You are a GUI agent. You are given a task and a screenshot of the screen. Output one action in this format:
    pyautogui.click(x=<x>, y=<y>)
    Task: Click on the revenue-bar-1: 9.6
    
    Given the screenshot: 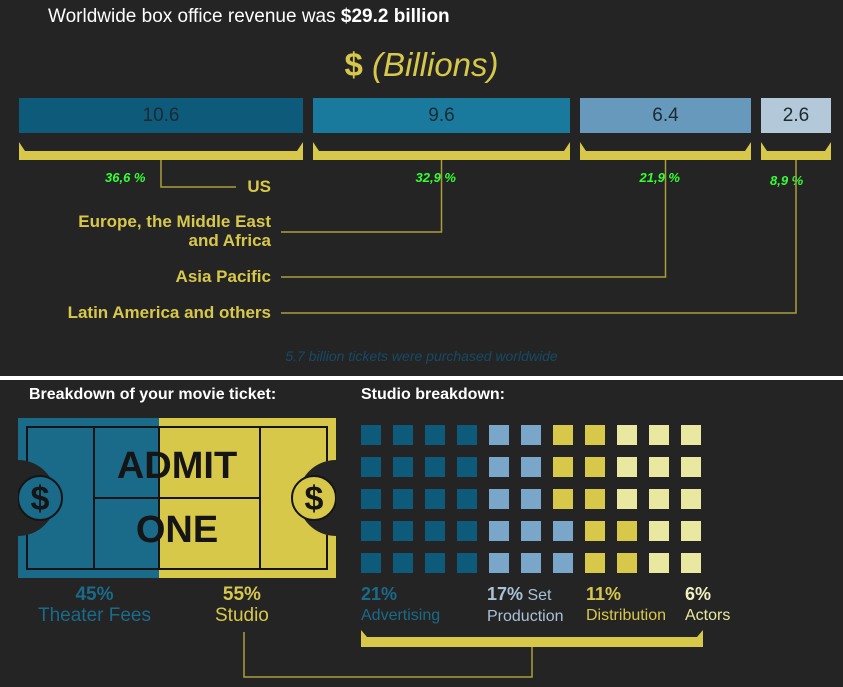 What is the action you would take?
    pyautogui.click(x=441, y=115)
    